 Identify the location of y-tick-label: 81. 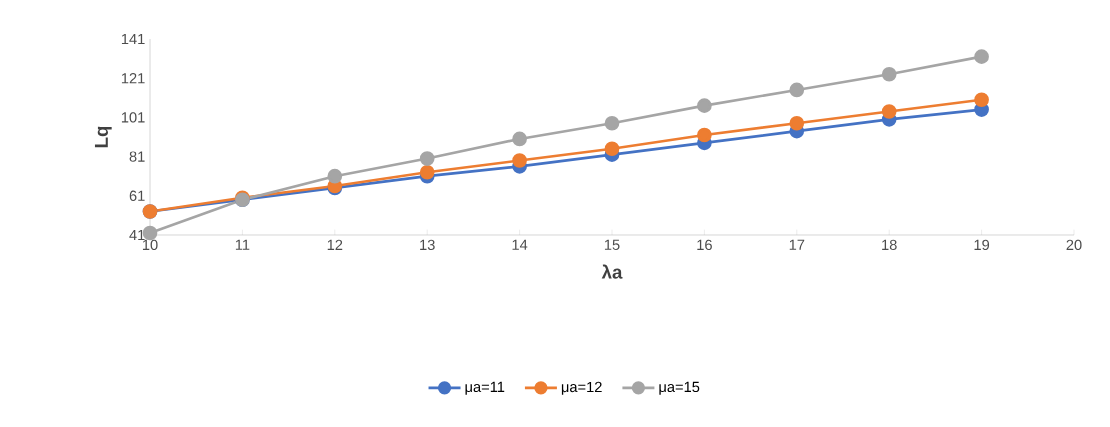
(137, 156).